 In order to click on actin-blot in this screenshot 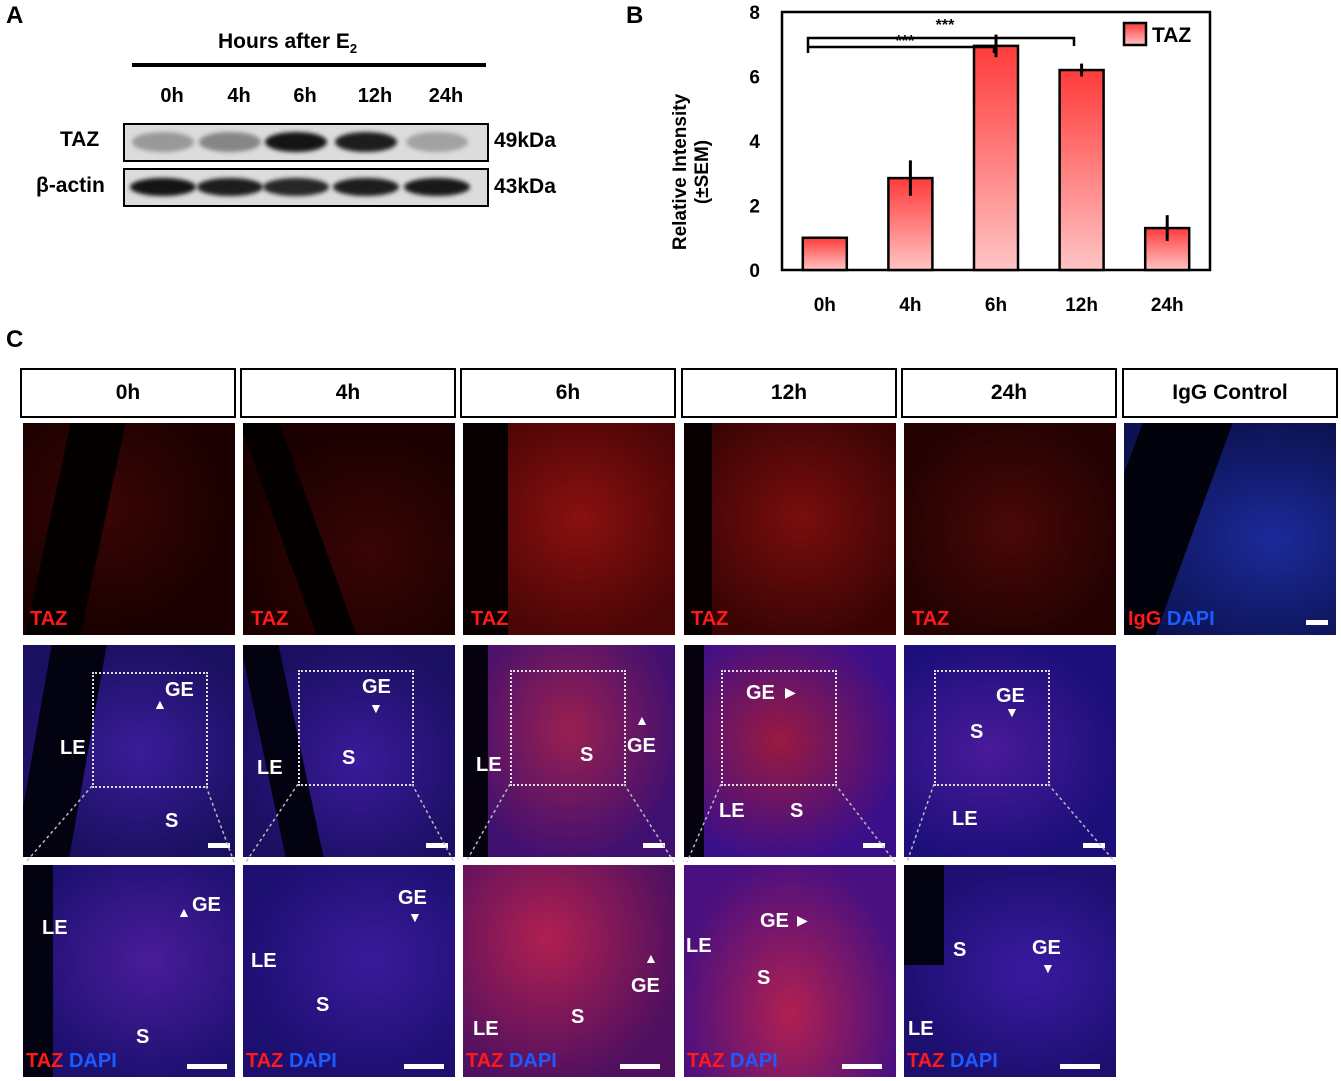, I will do `click(306, 187)`.